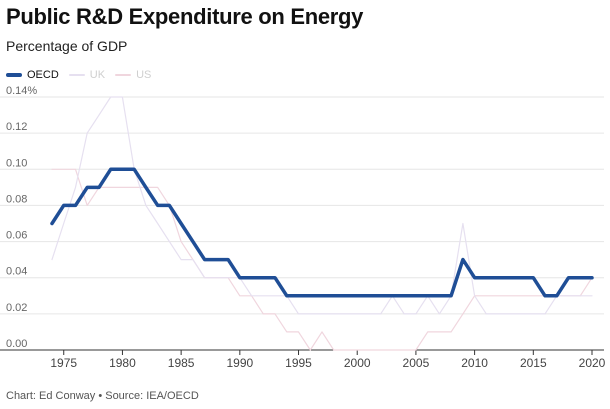 This screenshot has height=409, width=610. Describe the element at coordinates (185, 16) in the screenshot. I see `chart-title: Public R&D Expenditure on Energy` at that location.